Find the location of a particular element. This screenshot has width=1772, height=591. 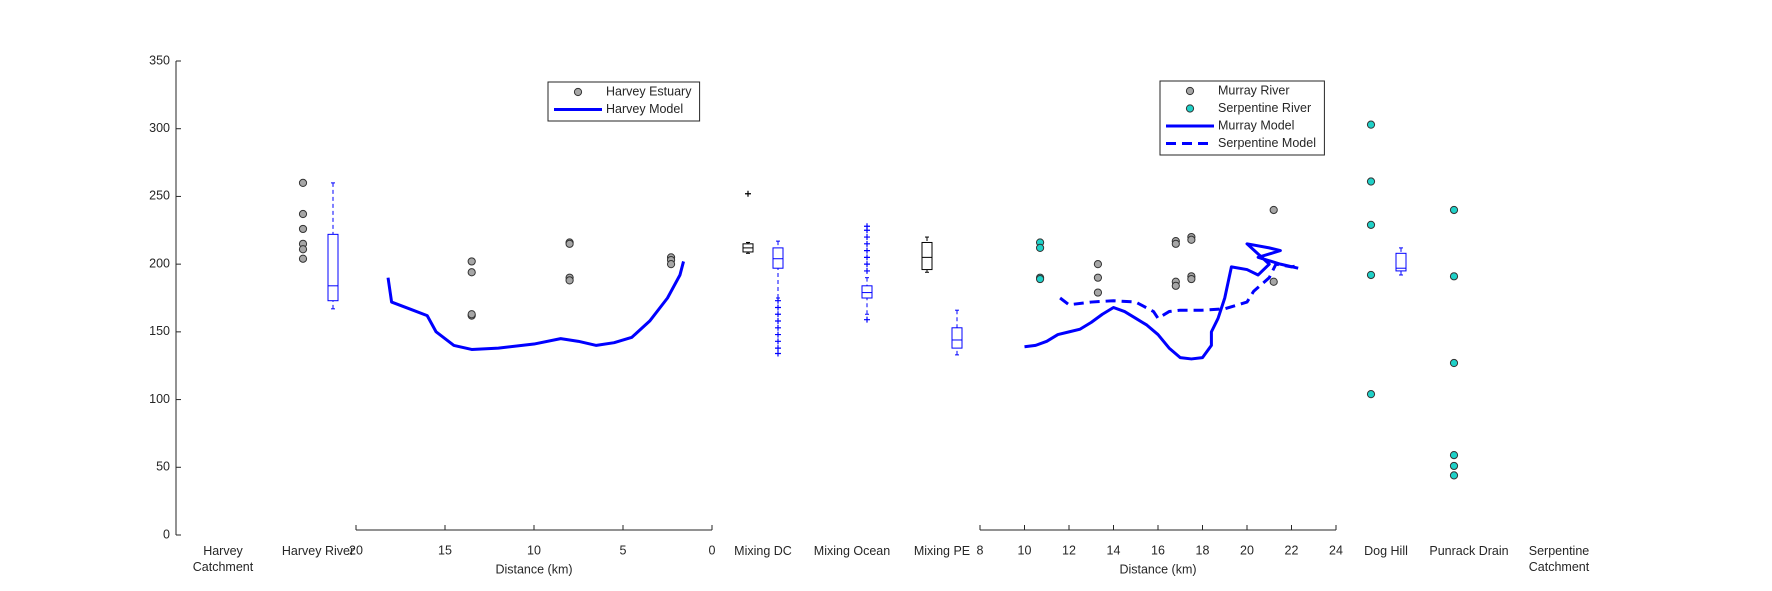

category-label: Mixing DC is located at coordinates (763, 551).